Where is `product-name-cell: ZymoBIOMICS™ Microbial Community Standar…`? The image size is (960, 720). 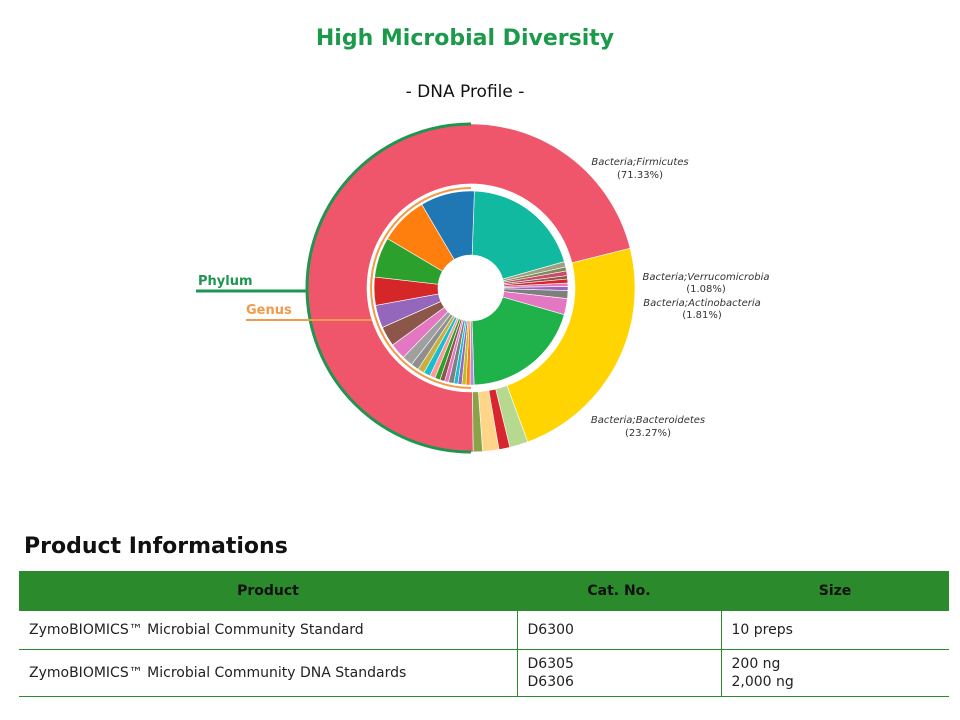
product-name-cell: ZymoBIOMICS™ Microbial Community Standar… is located at coordinates (268, 630).